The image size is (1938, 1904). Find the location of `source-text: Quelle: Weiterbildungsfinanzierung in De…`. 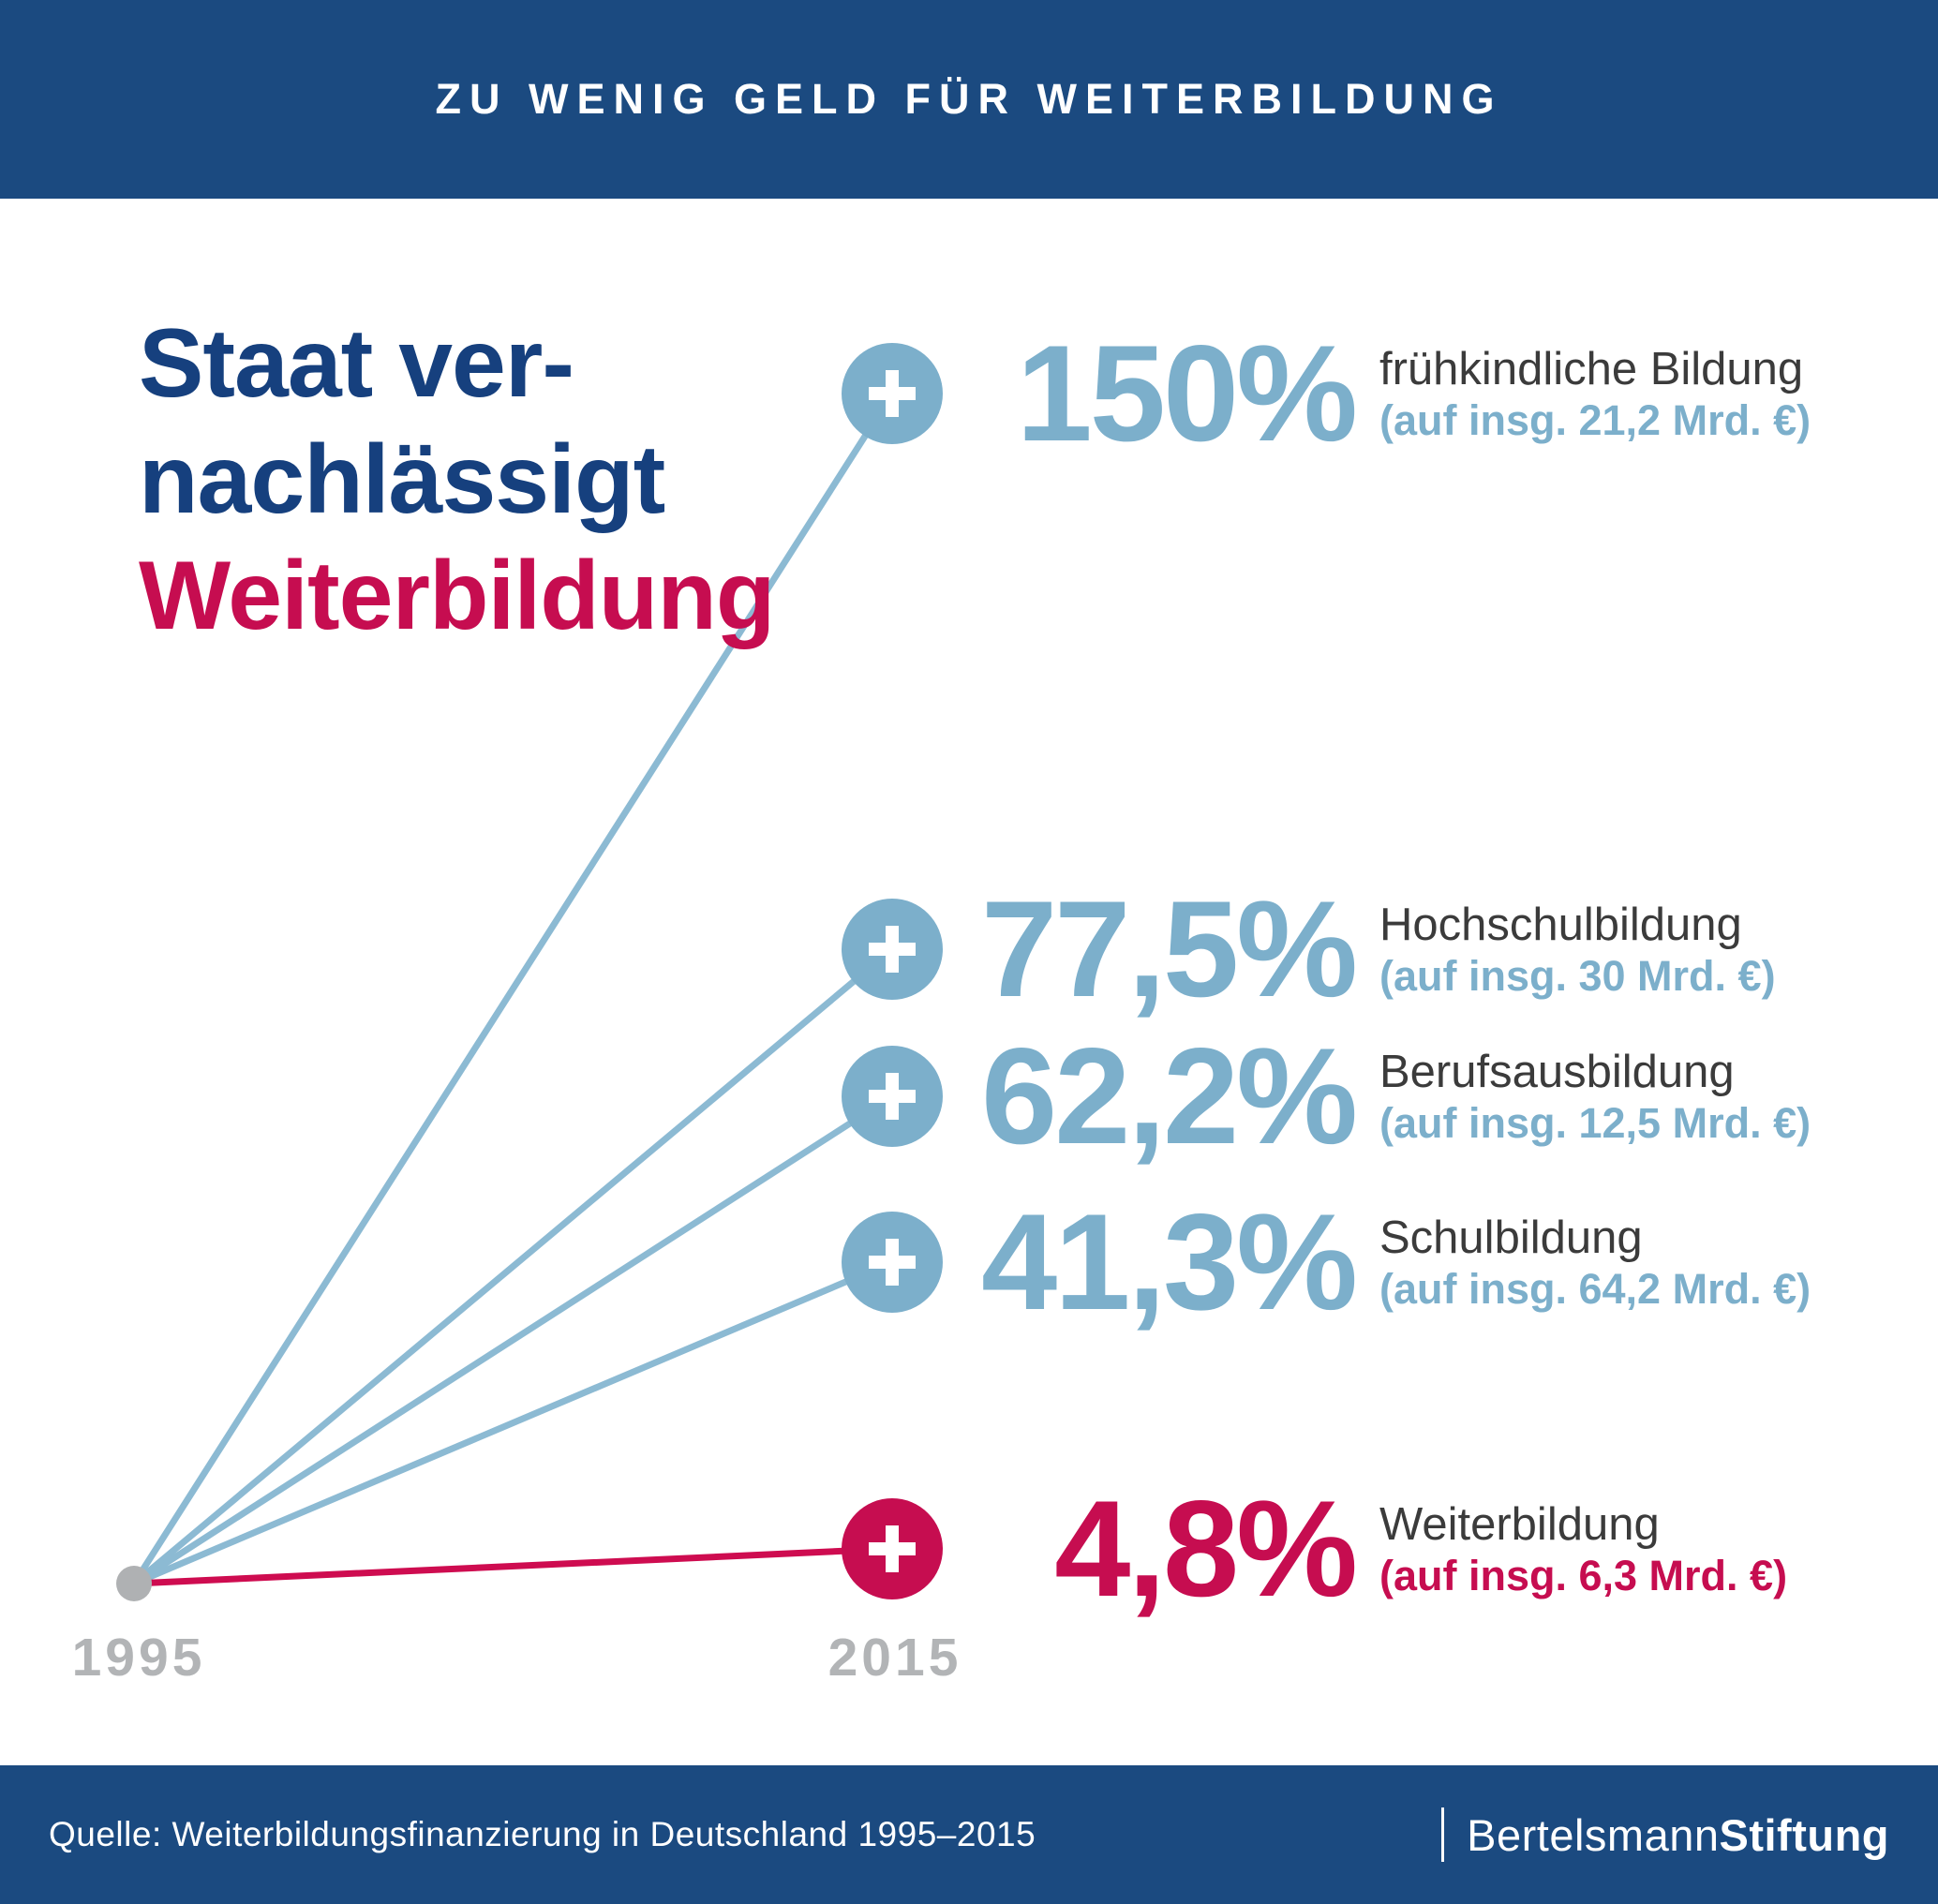

source-text: Quelle: Weiterbildungsfinanzierung in De… is located at coordinates (542, 1834).